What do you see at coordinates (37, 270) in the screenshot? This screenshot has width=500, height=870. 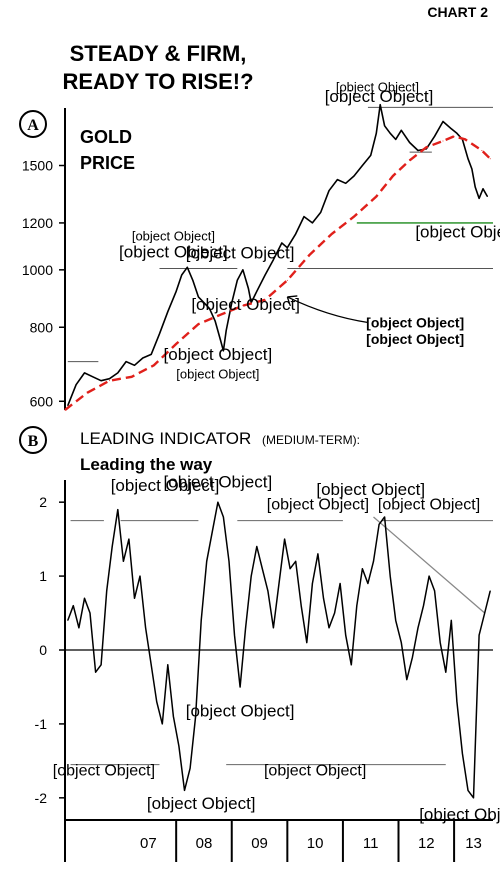 I see `panel-a-y-tick-label: 1000` at bounding box center [37, 270].